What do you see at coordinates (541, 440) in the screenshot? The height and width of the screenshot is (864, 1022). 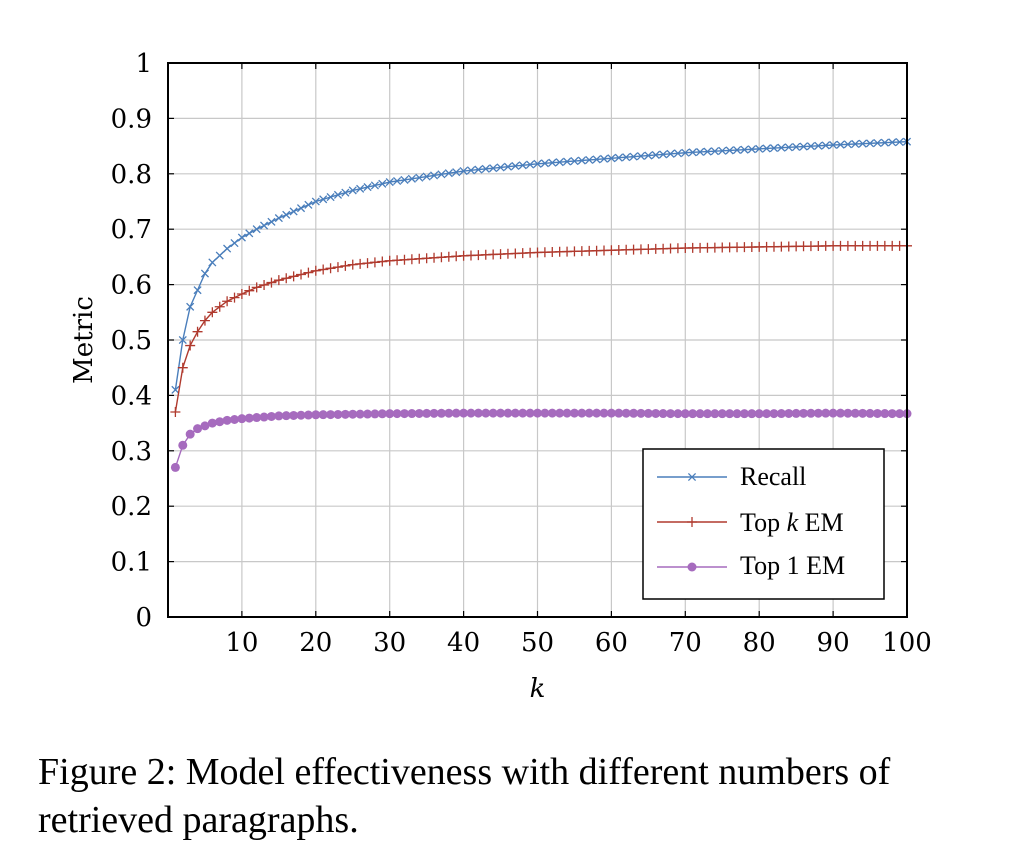 I see `series-top-1-em` at bounding box center [541, 440].